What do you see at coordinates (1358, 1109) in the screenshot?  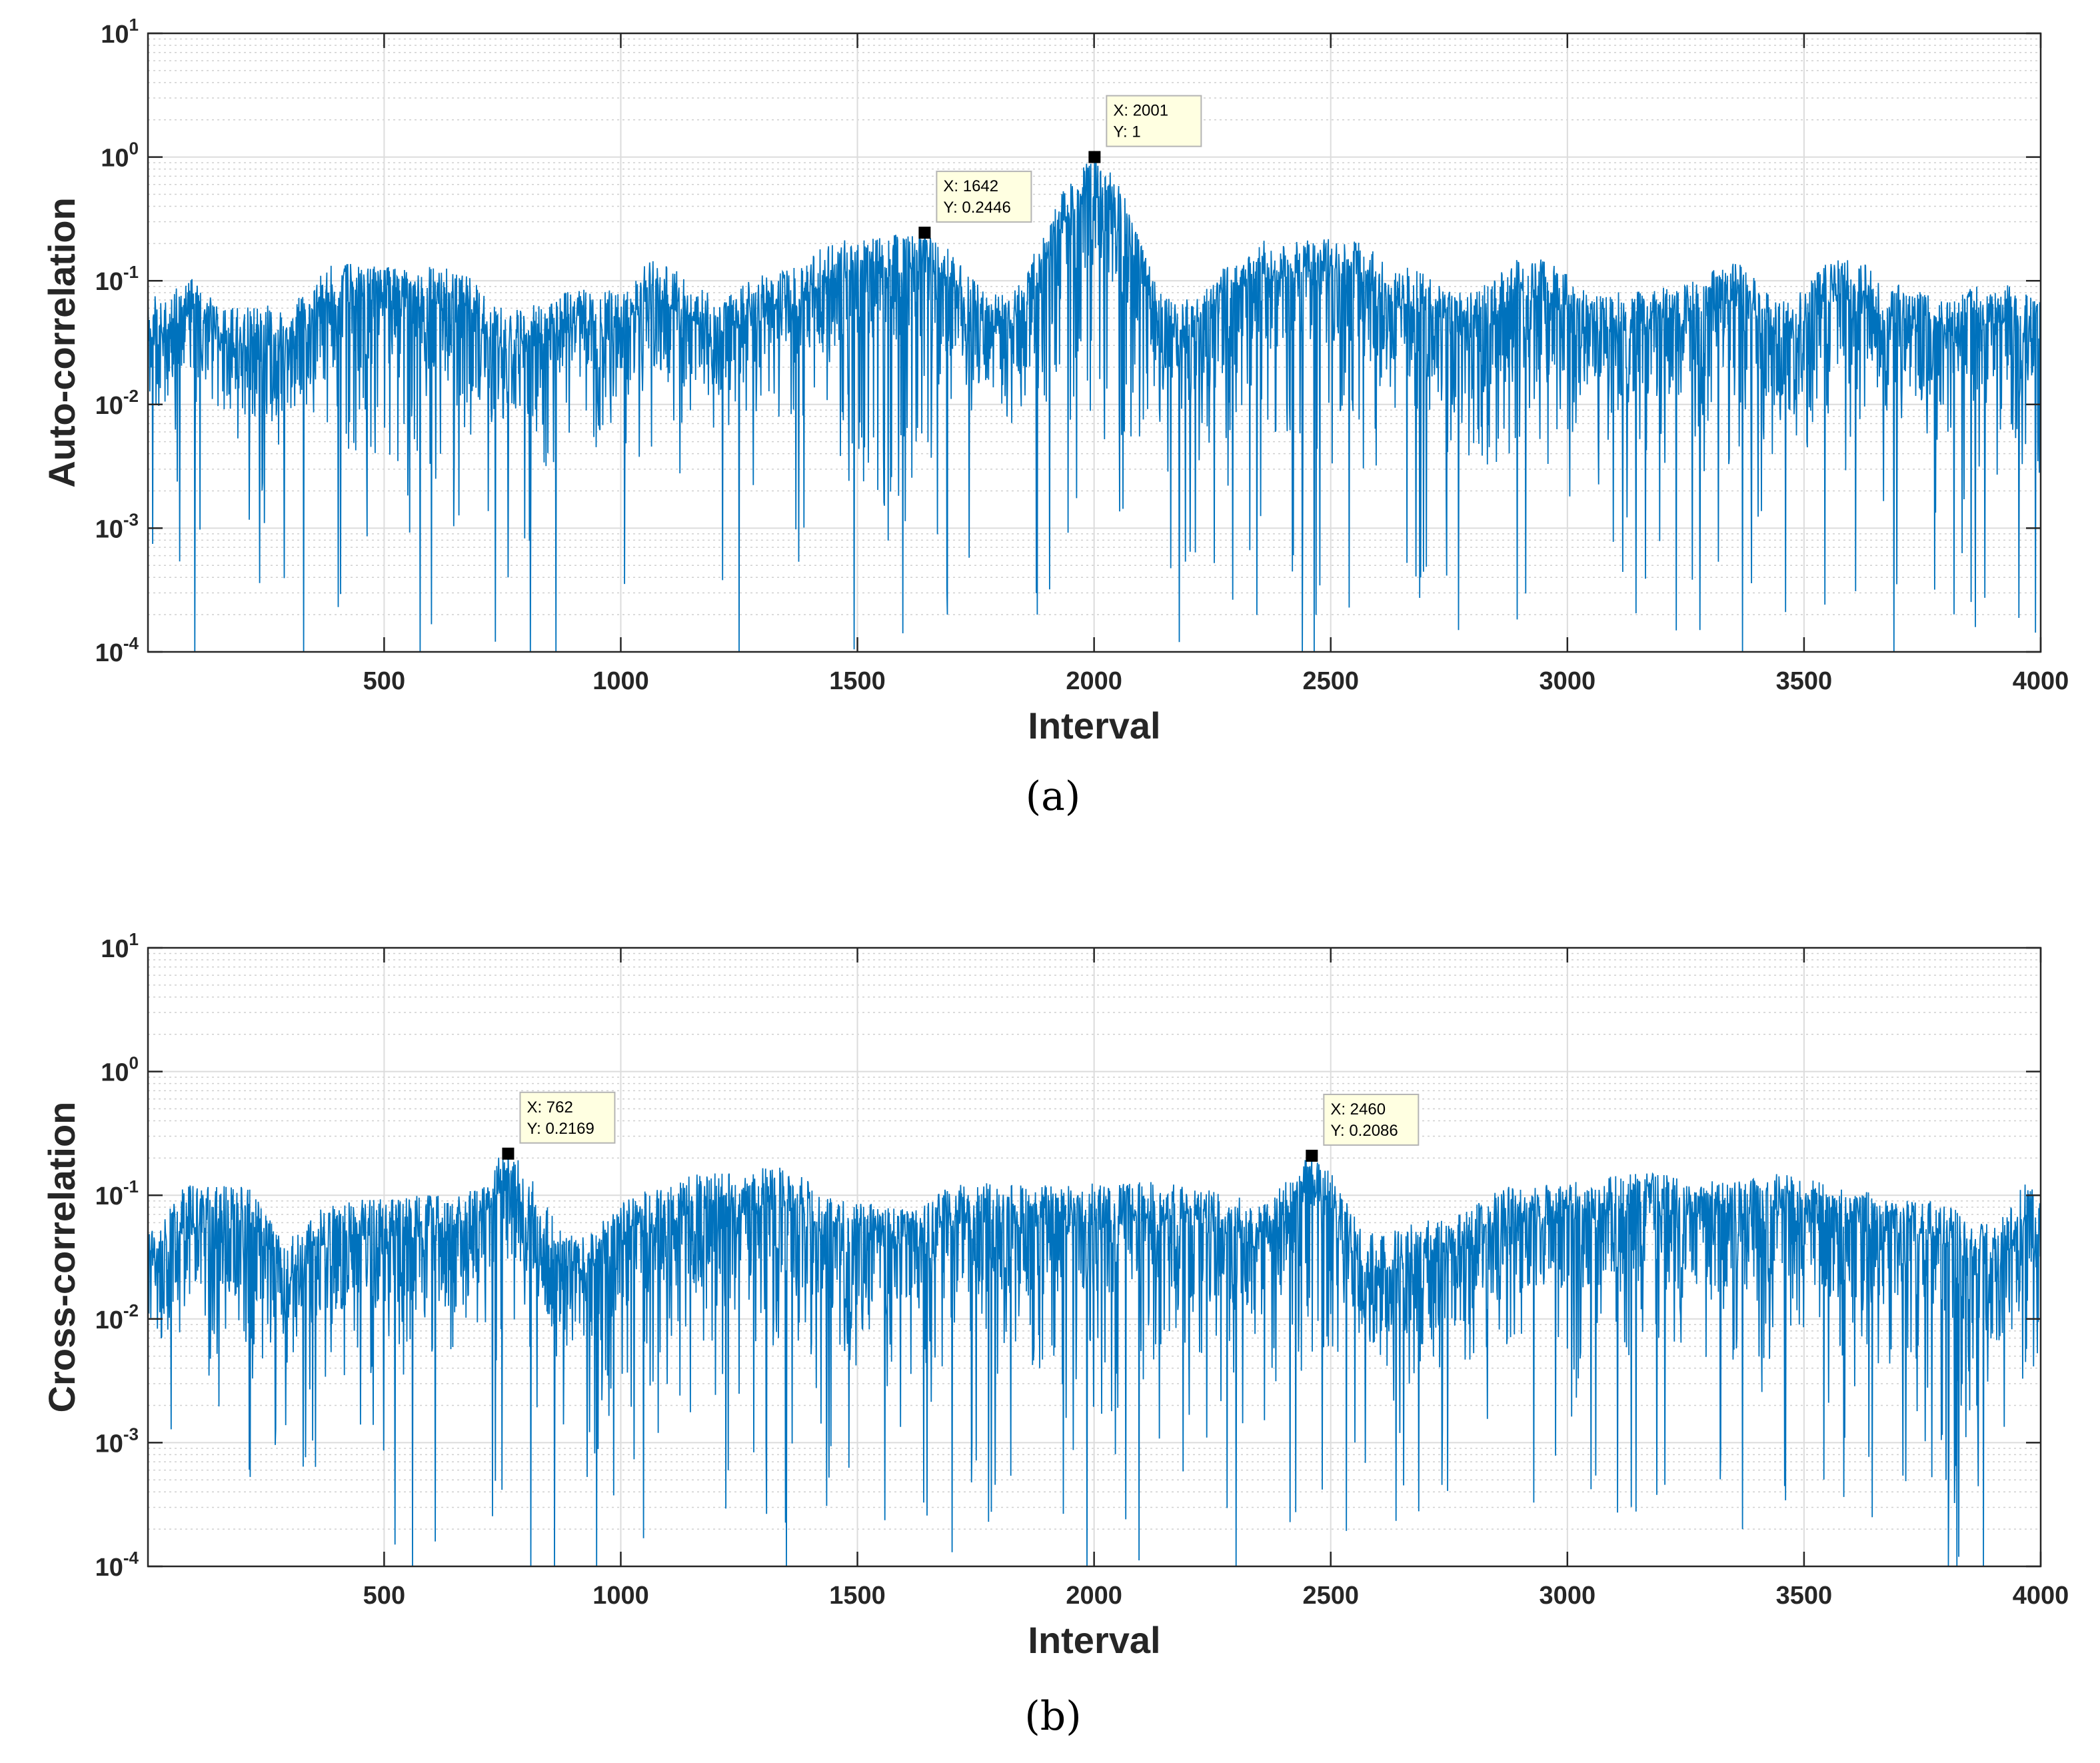 I see `datatip-x-label: X: 2460` at bounding box center [1358, 1109].